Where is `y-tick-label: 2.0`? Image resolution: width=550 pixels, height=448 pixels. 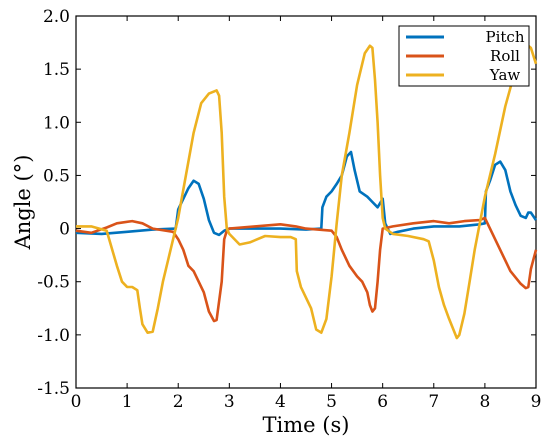 y-tick-label: 2.0 is located at coordinates (56, 17).